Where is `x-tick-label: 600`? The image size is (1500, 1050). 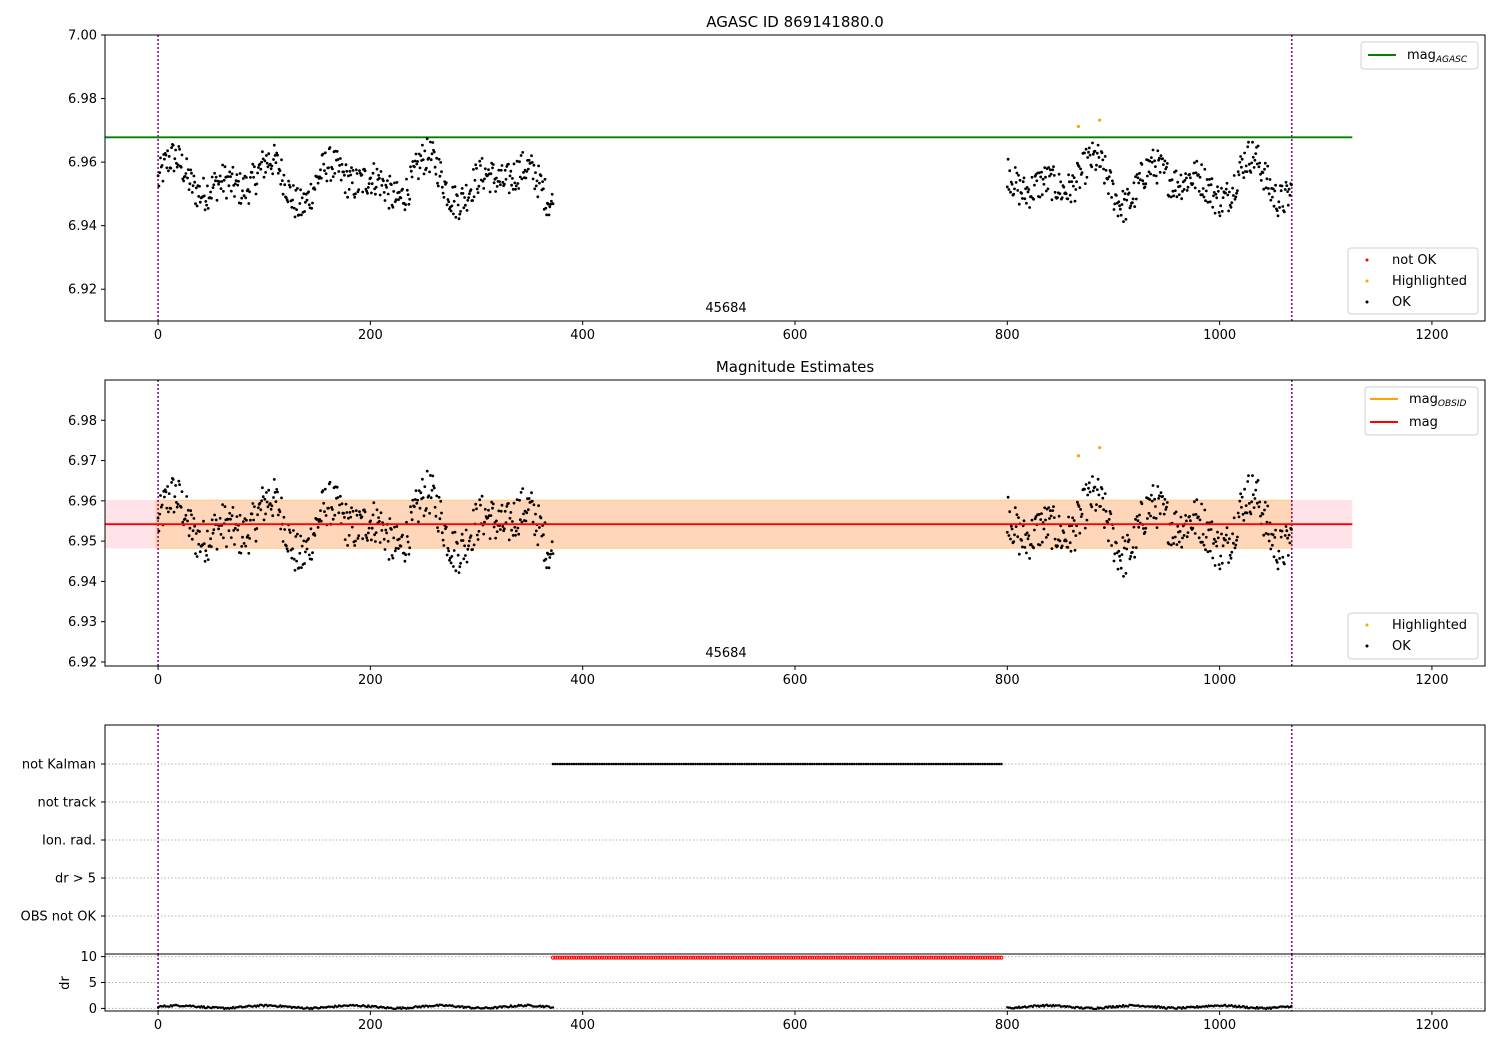
x-tick-label: 600 is located at coordinates (795, 680).